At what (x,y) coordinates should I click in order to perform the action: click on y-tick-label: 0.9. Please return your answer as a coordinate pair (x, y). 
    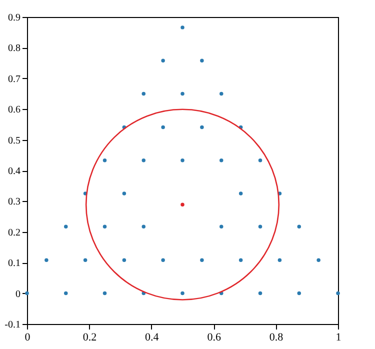
    Looking at the image, I should click on (14, 18).